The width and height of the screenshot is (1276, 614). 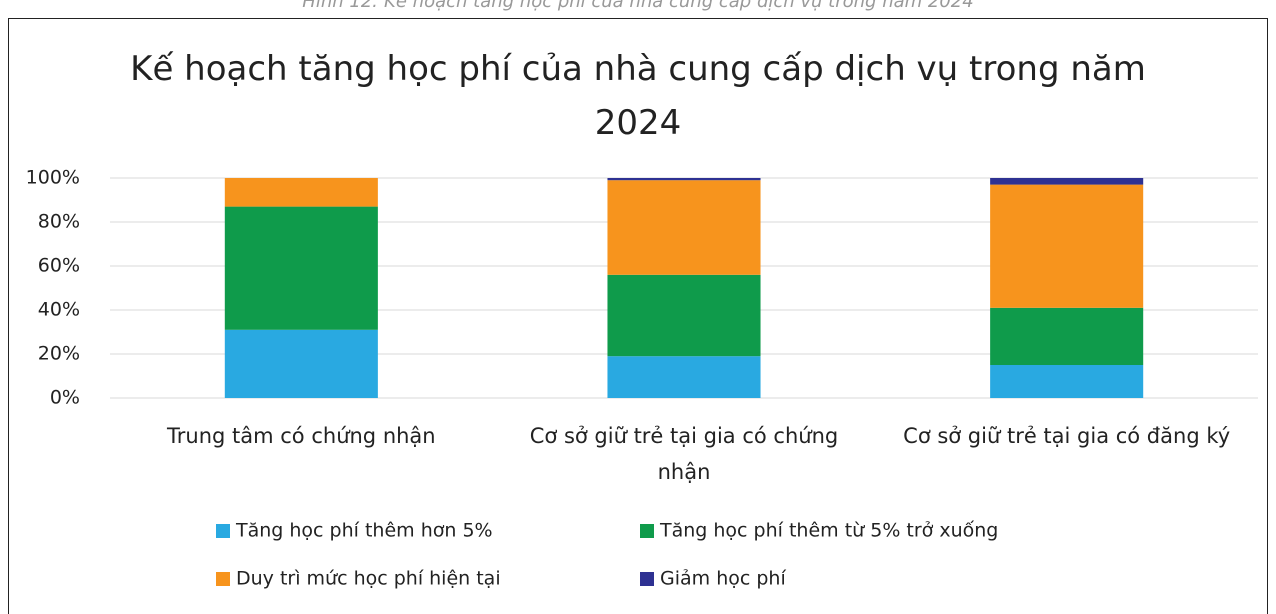 What do you see at coordinates (684, 454) in the screenshot?
I see `x-tick-label: Cơ sở giữ trẻ tại gia có chứng nhận` at bounding box center [684, 454].